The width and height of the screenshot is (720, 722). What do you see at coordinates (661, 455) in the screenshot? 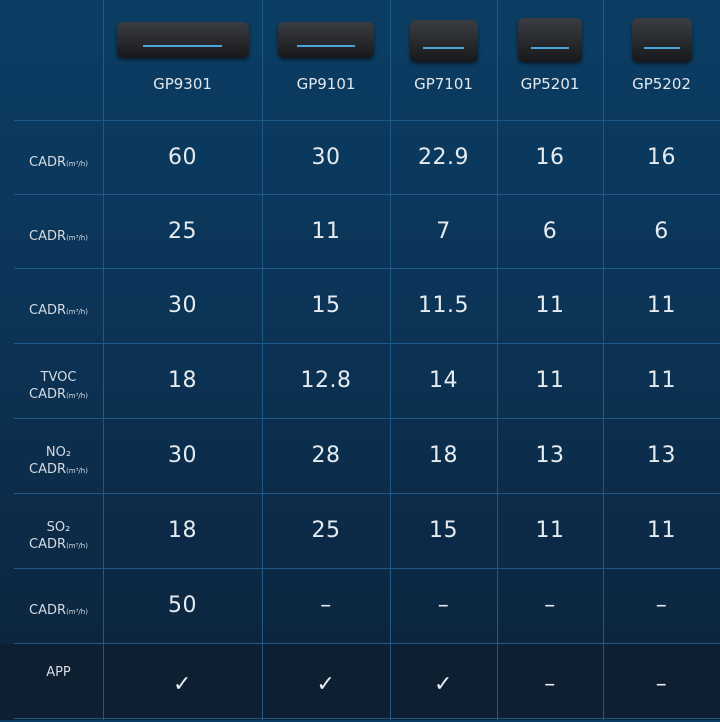
I see `table-cell-value: 13` at bounding box center [661, 455].